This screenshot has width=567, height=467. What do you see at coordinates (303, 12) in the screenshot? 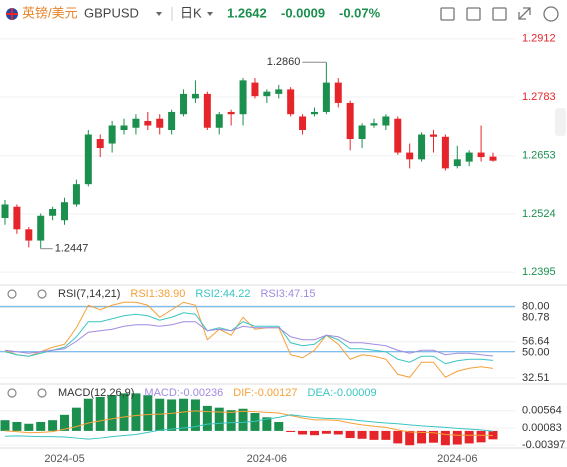
I see `change: -0.0009` at bounding box center [303, 12].